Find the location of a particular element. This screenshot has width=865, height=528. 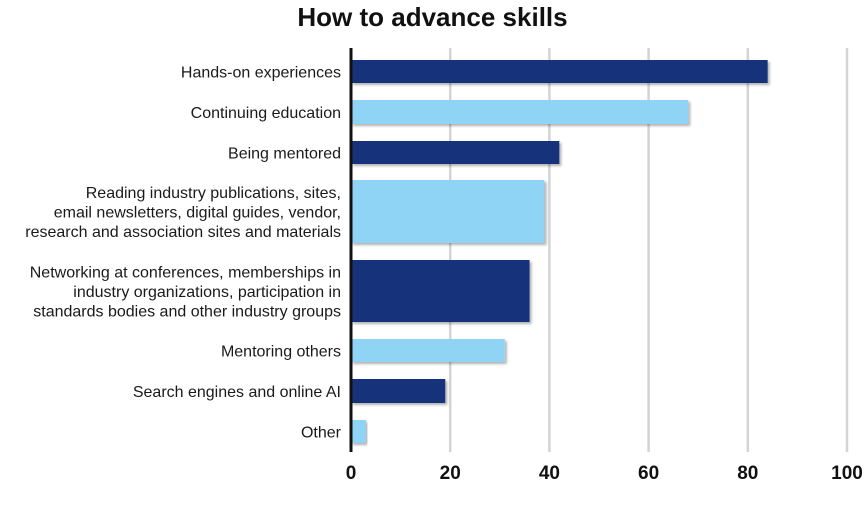

x-tick-label: 0 is located at coordinates (351, 473).